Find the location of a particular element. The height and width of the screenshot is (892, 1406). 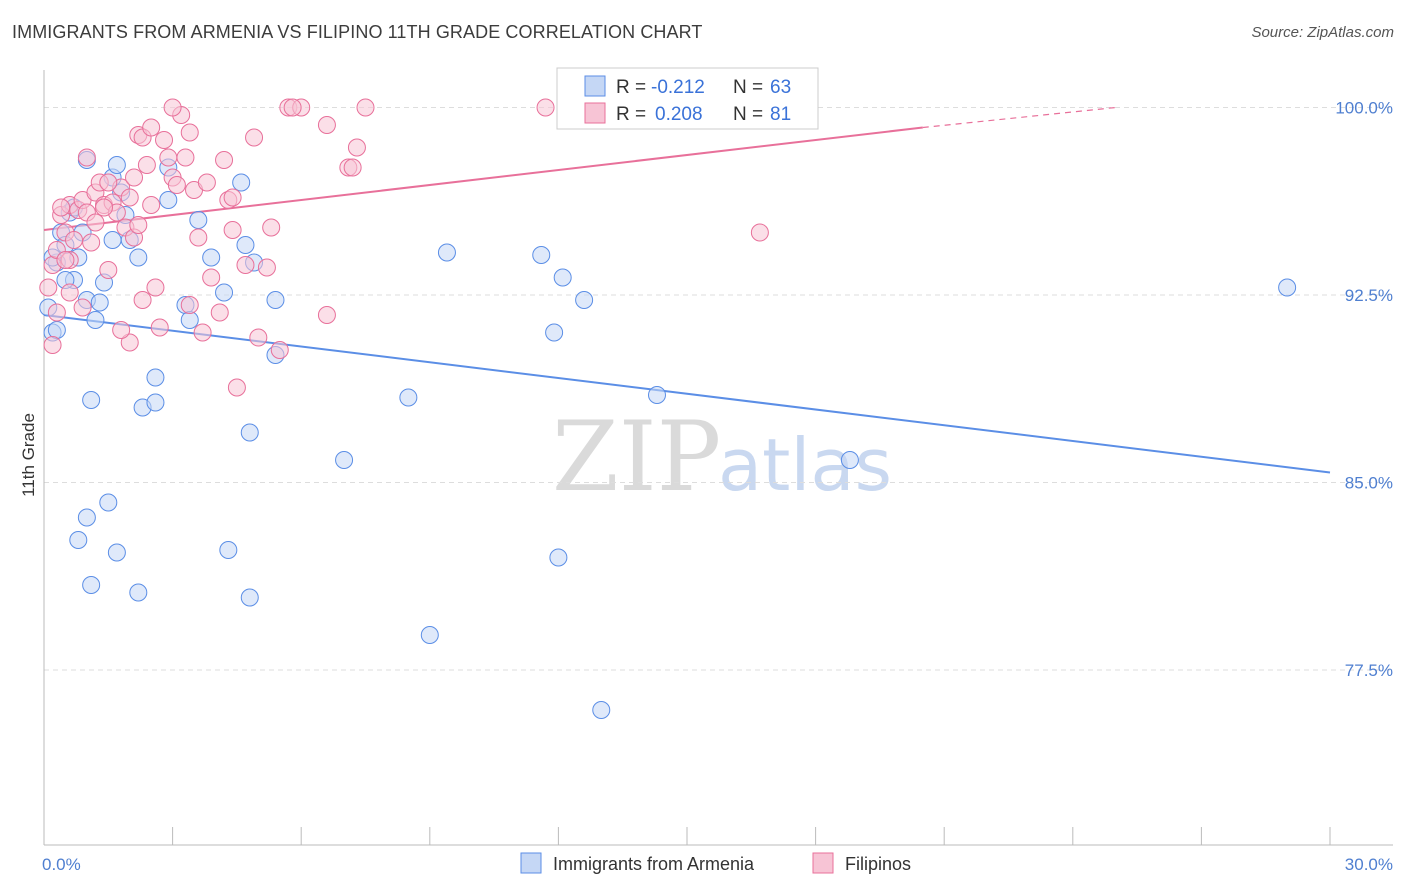

legend-n-value-armenia: 63 is located at coordinates (780, 87).